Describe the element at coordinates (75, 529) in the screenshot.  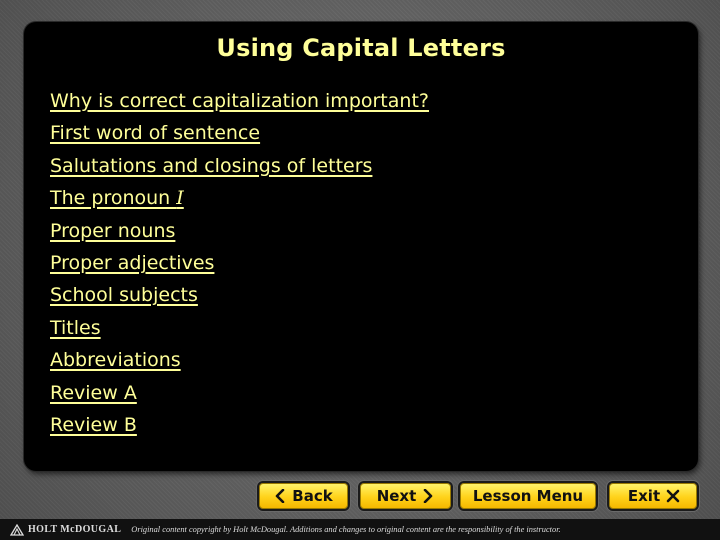
I see `publisher-name: HOLT McDOUGAL` at that location.